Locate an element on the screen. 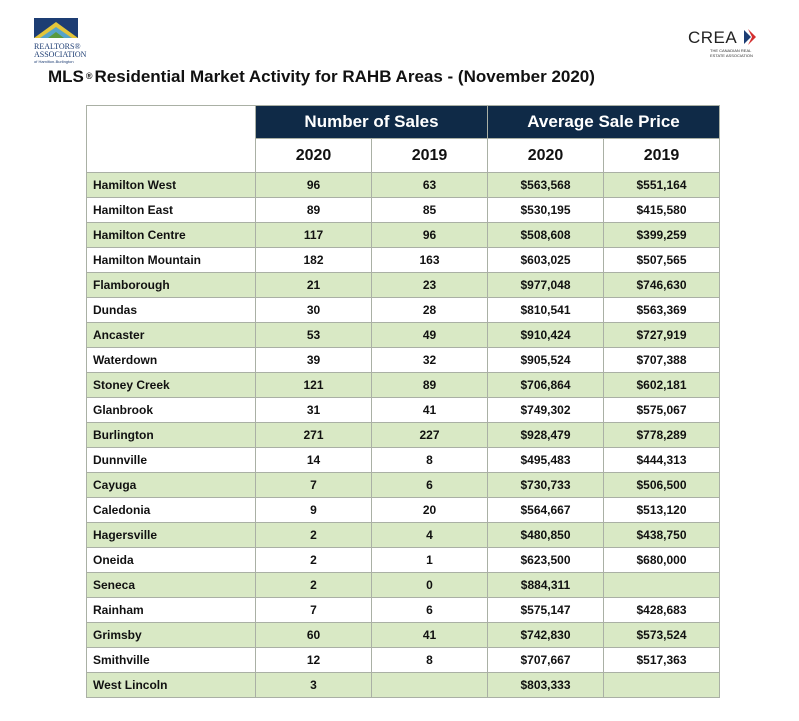  table-cell: $513,120 is located at coordinates (661, 510).